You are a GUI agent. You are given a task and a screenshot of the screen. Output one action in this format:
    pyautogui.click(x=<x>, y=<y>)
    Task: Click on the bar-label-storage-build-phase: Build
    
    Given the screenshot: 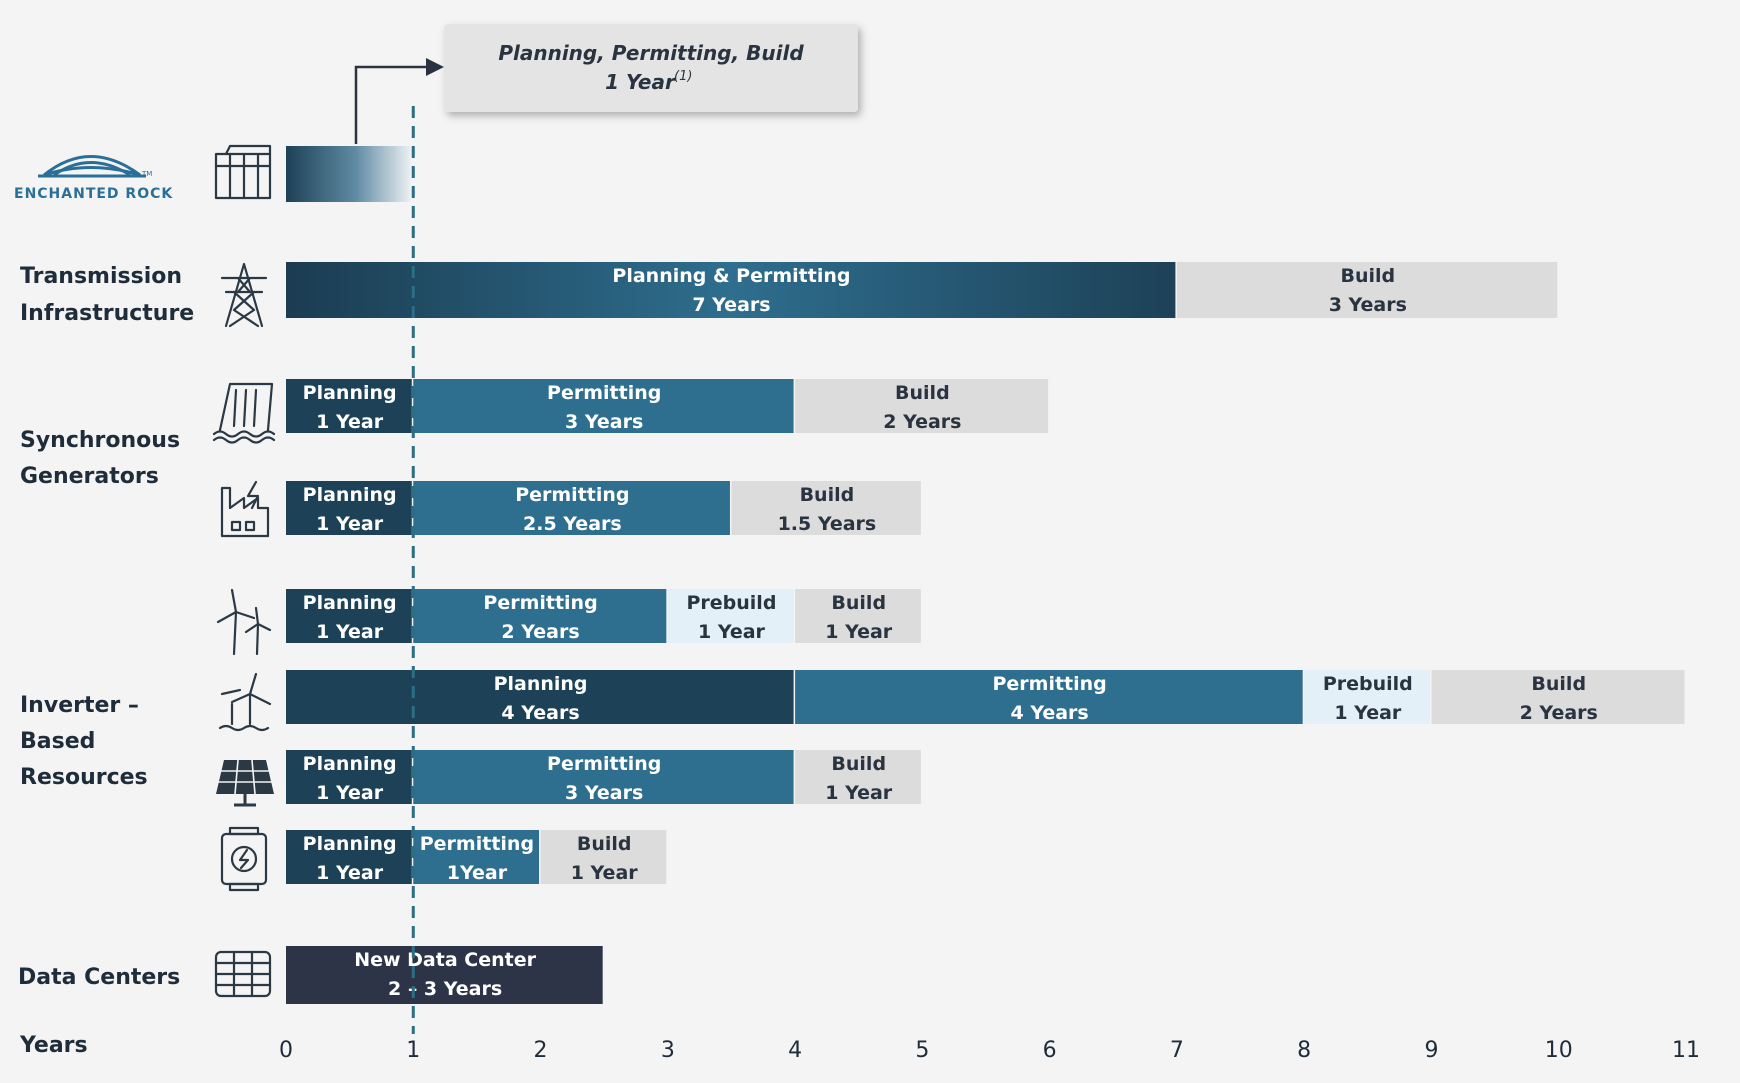 What is the action you would take?
    pyautogui.click(x=604, y=844)
    